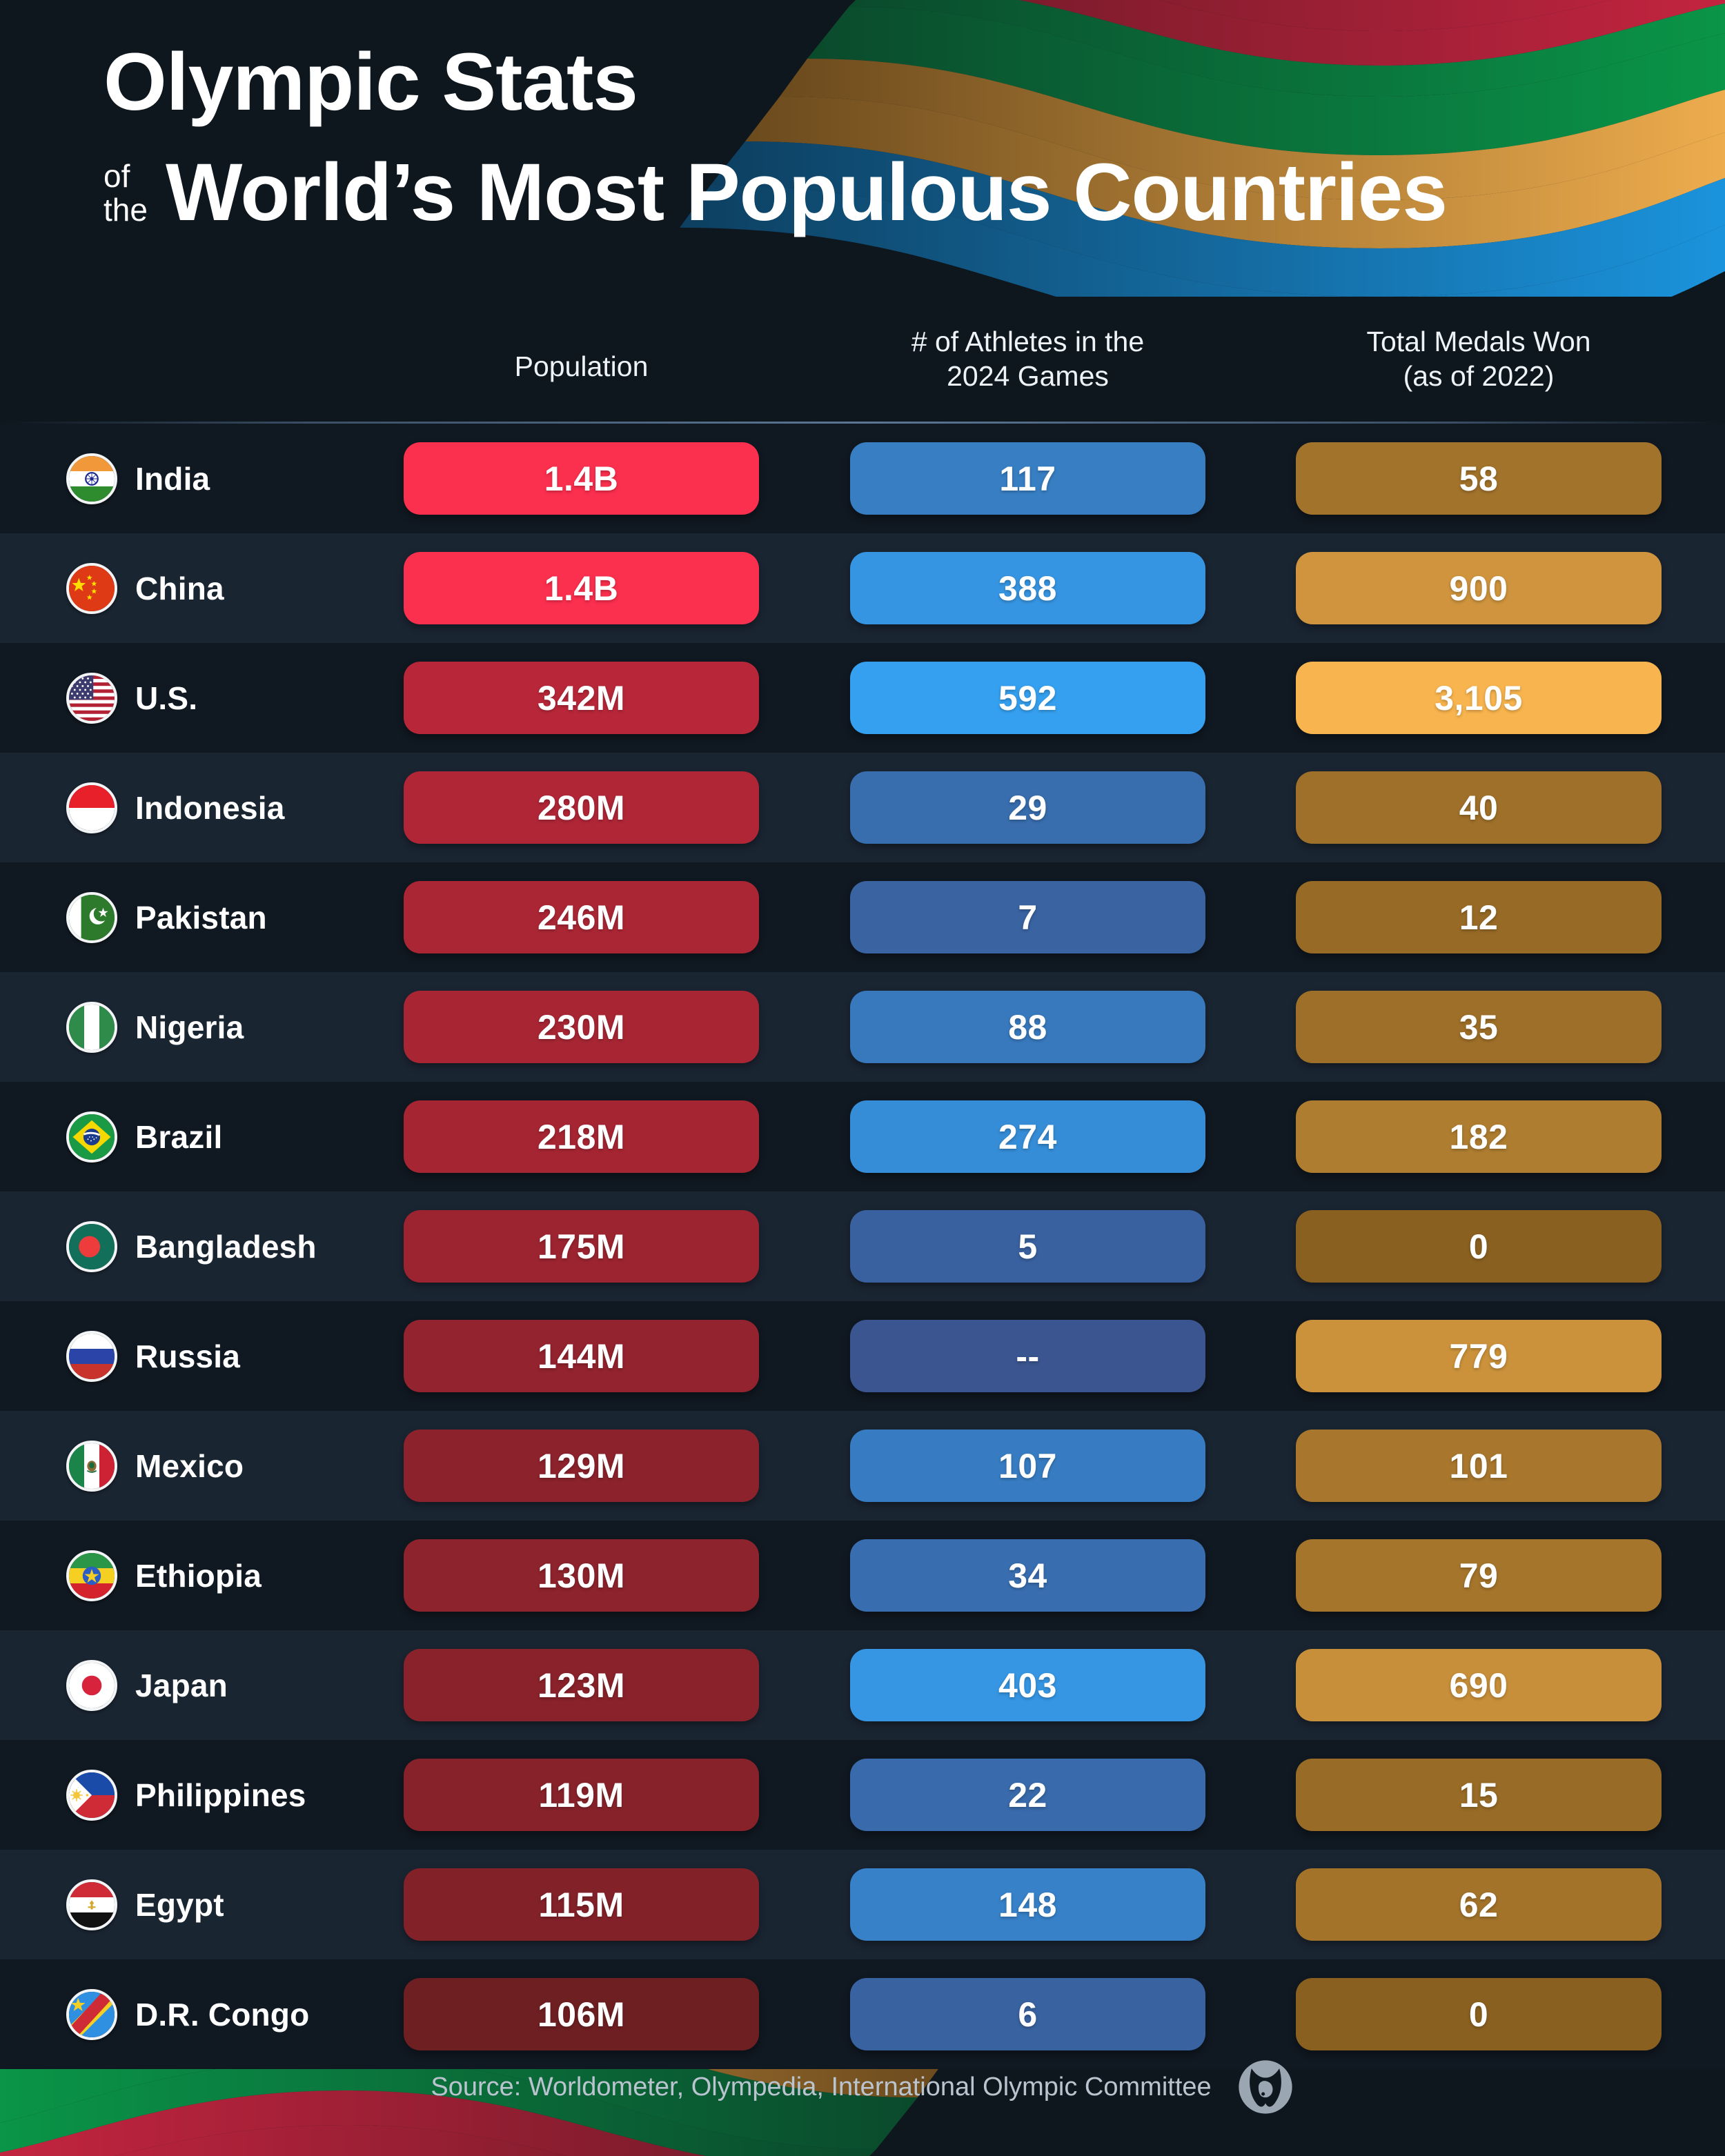 The width and height of the screenshot is (1725, 2156). I want to click on population-value-pill: 175M, so click(581, 1246).